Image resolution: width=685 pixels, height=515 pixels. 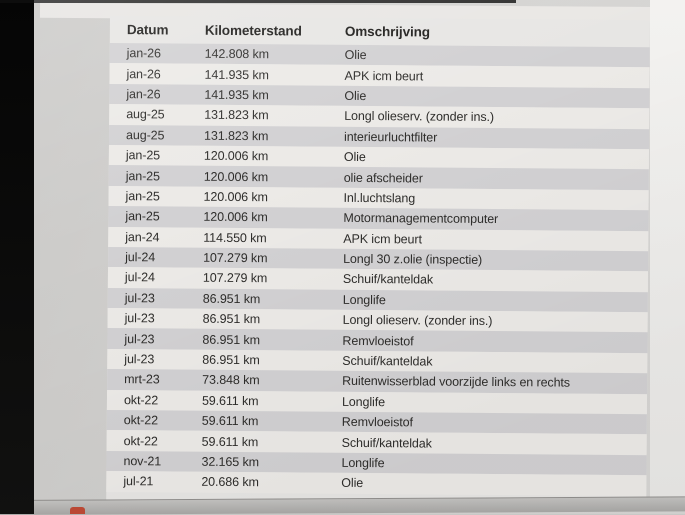 What do you see at coordinates (379, 198) in the screenshot?
I see `cell-omschrijving: Inl.luchtslang` at bounding box center [379, 198].